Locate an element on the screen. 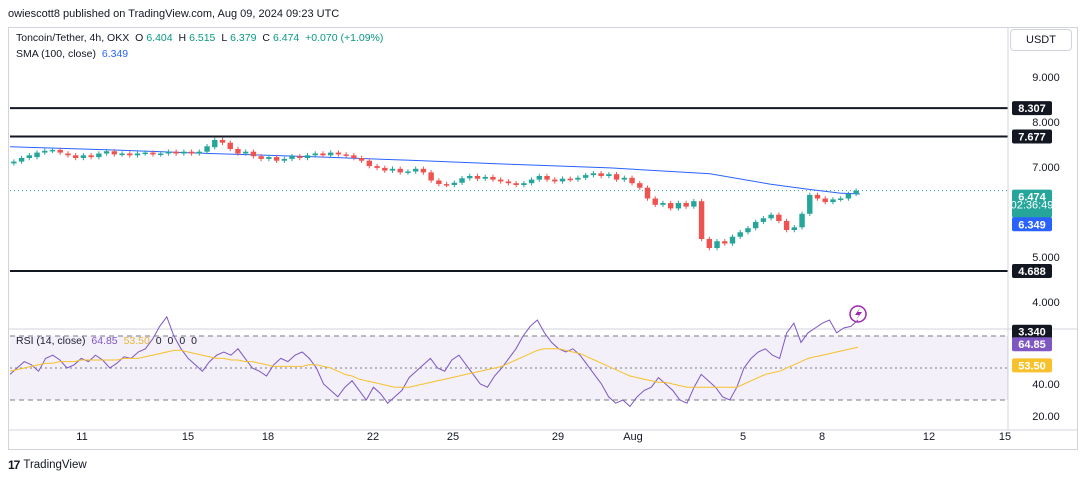  level-badge: 3.340 is located at coordinates (1032, 333).